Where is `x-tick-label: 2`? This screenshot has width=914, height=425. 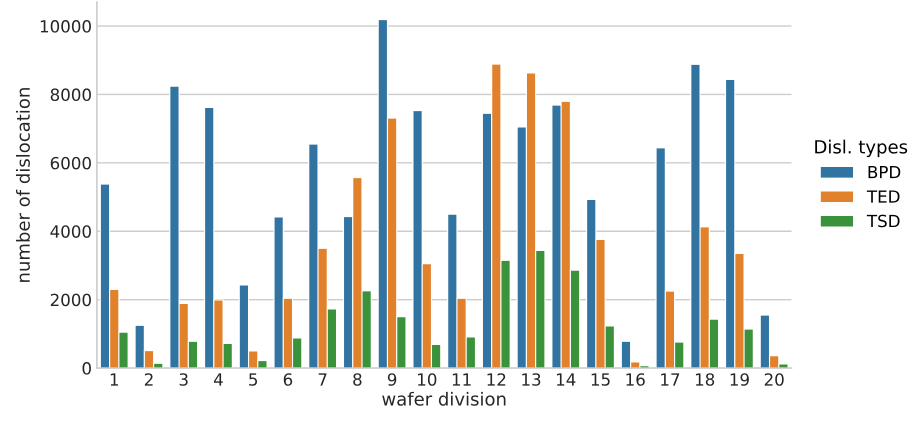
x-tick-label: 2 is located at coordinates (148, 379).